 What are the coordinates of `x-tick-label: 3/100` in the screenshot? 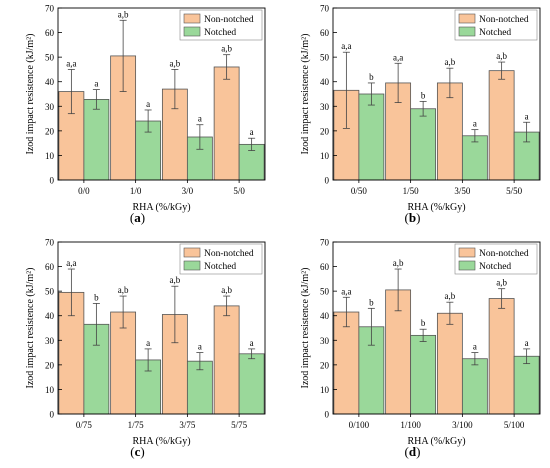 It's located at (462, 425).